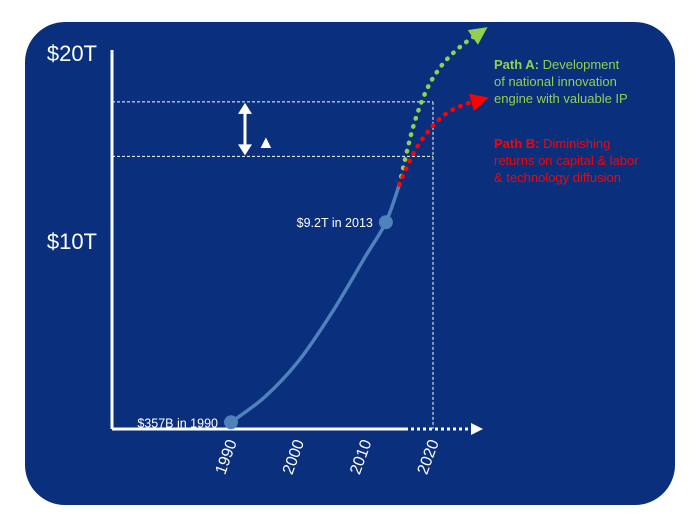 The height and width of the screenshot is (524, 700). Describe the element at coordinates (227, 456) in the screenshot. I see `x-tick-label: 1990` at that location.